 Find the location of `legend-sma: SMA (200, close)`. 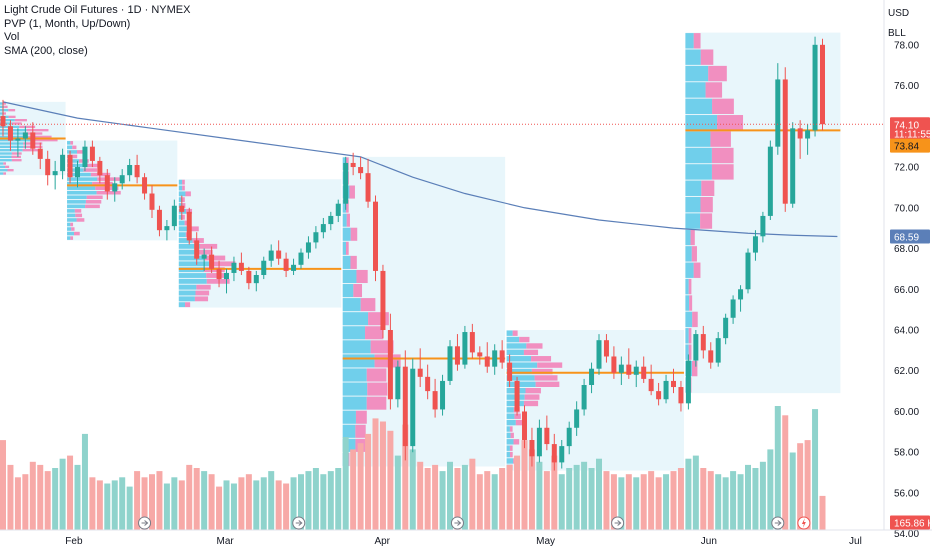

legend-sma: SMA (200, close) is located at coordinates (46, 50).